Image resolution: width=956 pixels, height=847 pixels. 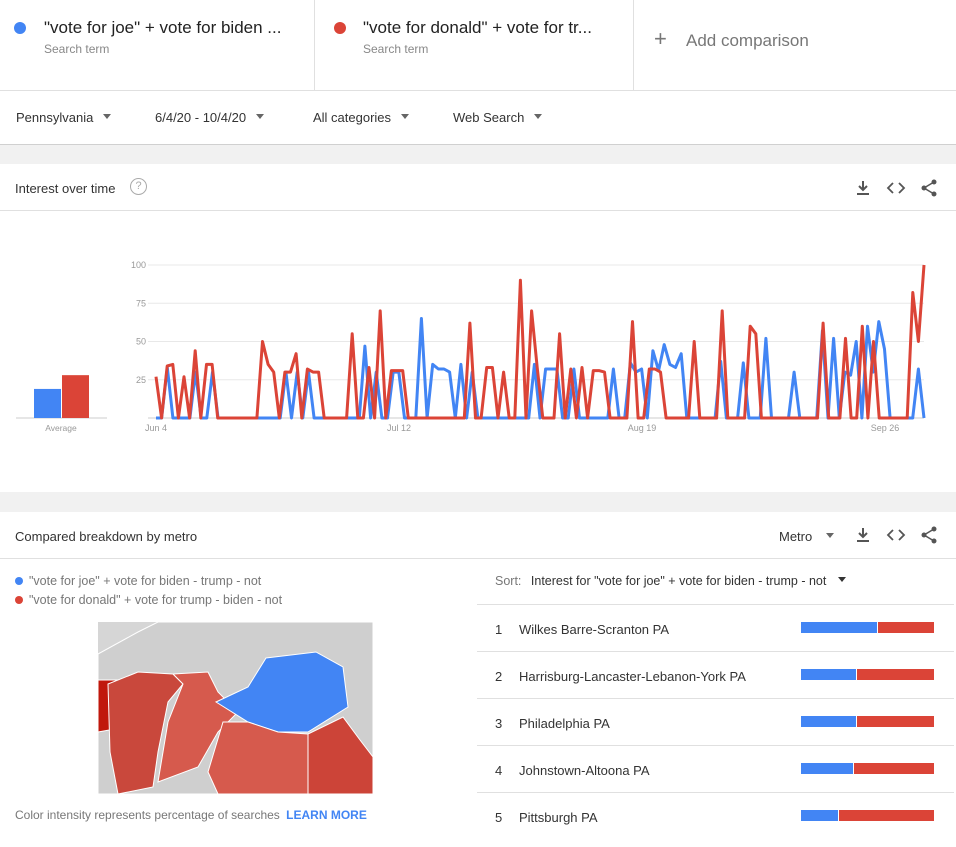 I want to click on pennsylvania-metro-map, so click(x=235, y=708).